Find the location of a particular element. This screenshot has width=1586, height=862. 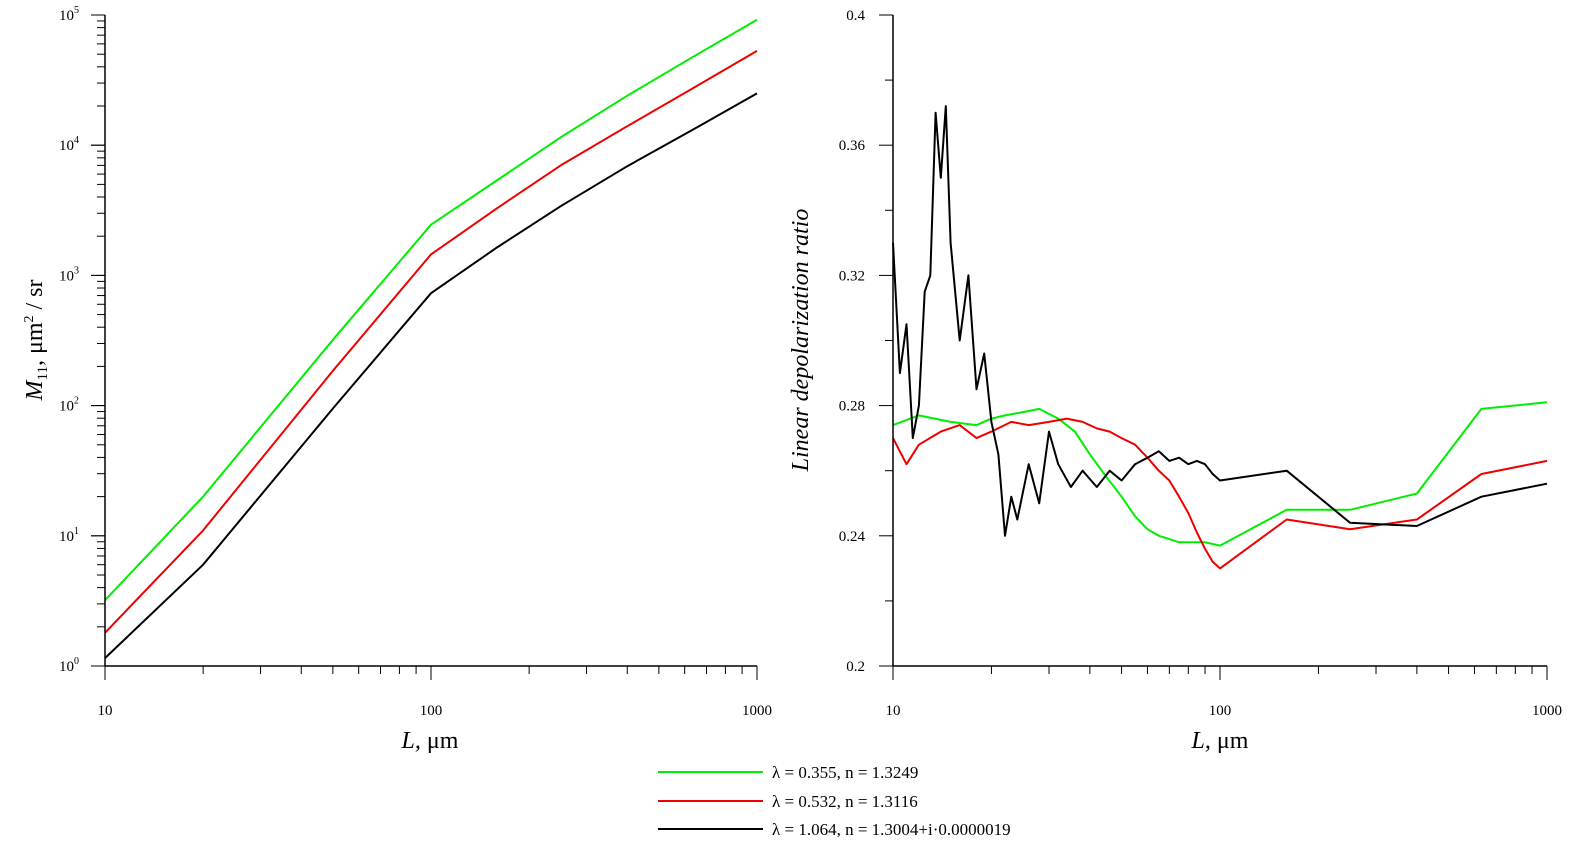

y-tick-label: 10⁴ is located at coordinates (69, 144).